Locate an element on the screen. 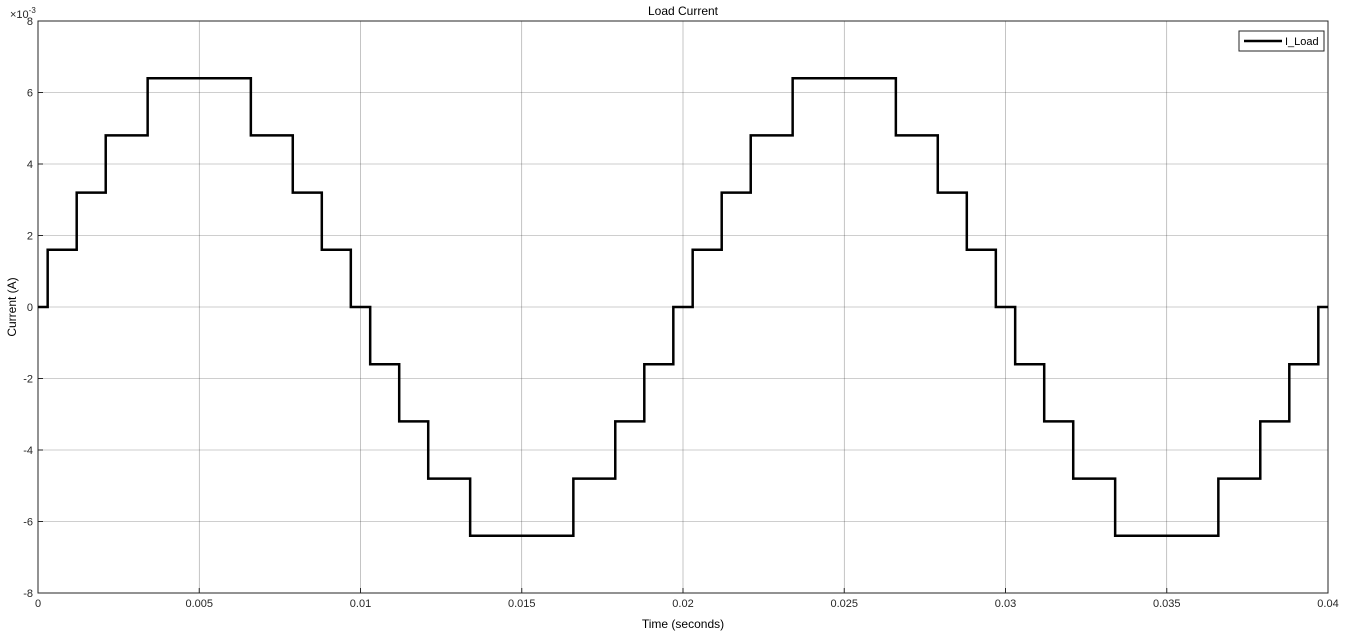  y-tick-label: -4 is located at coordinates (28, 451).